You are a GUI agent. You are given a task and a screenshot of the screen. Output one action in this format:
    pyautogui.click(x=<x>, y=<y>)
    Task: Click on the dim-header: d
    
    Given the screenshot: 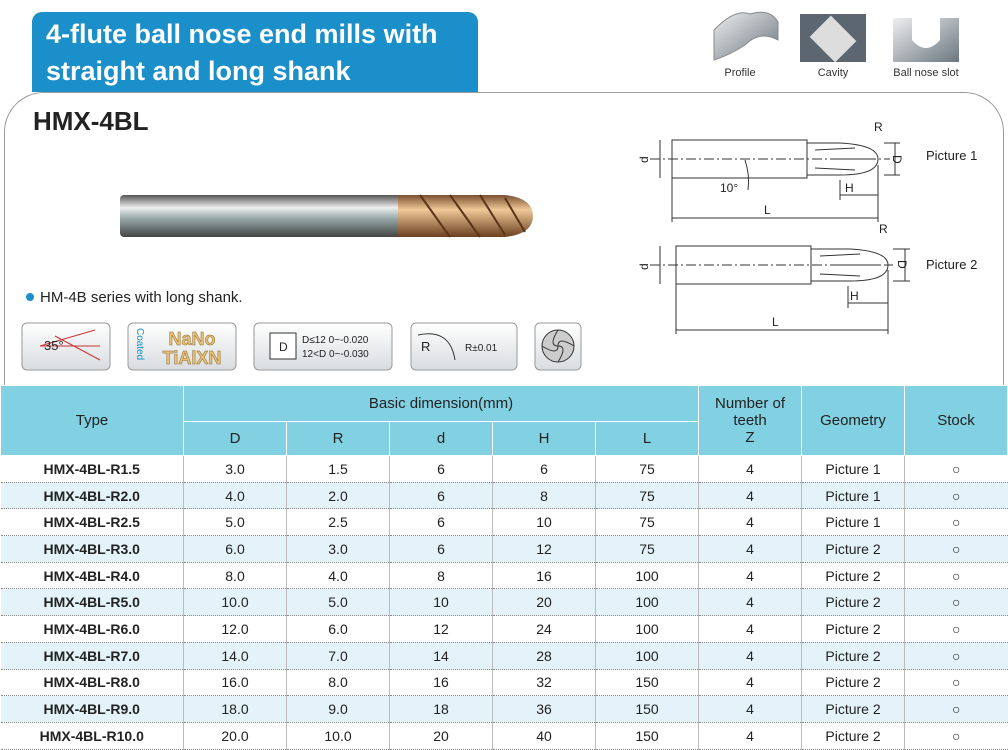 What is the action you would take?
    pyautogui.click(x=441, y=438)
    